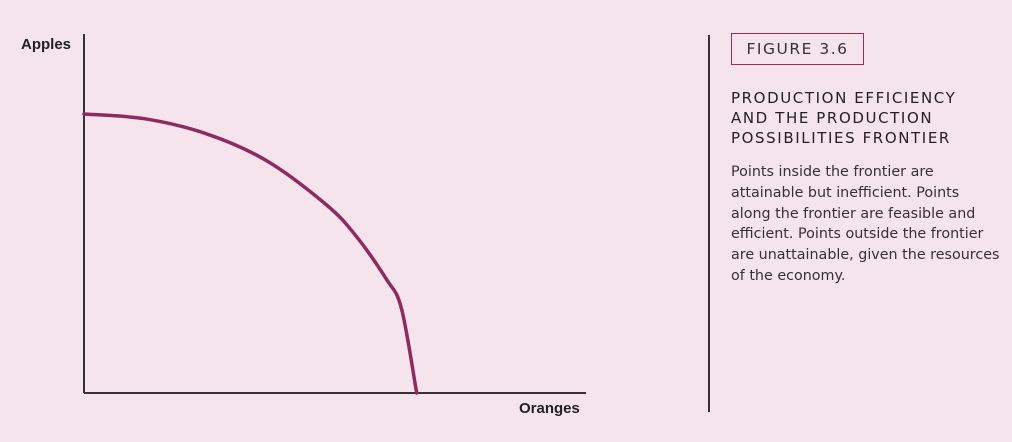 This screenshot has height=442, width=1012. I want to click on figure-title-line: PRODUCTION EFFICIENCY, so click(844, 98).